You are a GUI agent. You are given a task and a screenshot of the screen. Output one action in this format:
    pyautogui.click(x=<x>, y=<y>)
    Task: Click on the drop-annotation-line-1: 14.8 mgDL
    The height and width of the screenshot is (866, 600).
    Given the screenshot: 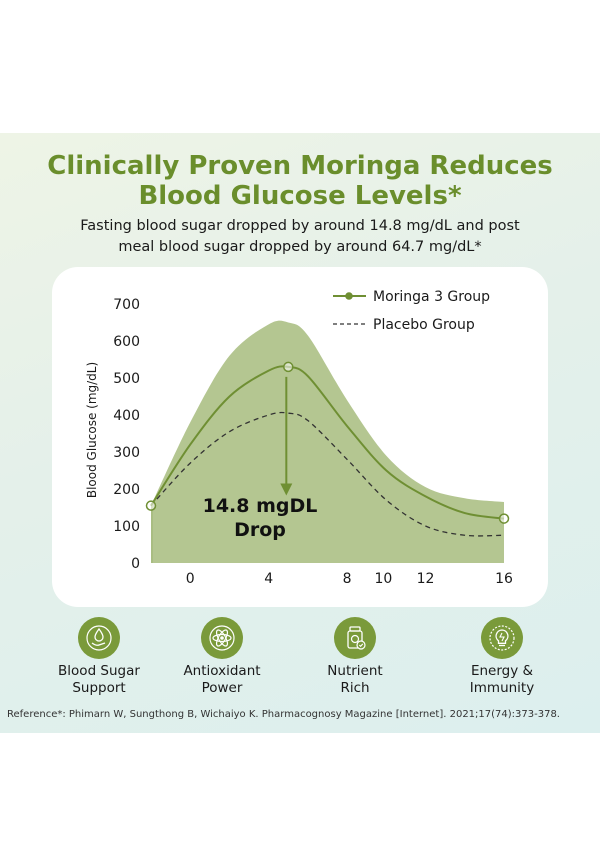 What is the action you would take?
    pyautogui.click(x=260, y=506)
    